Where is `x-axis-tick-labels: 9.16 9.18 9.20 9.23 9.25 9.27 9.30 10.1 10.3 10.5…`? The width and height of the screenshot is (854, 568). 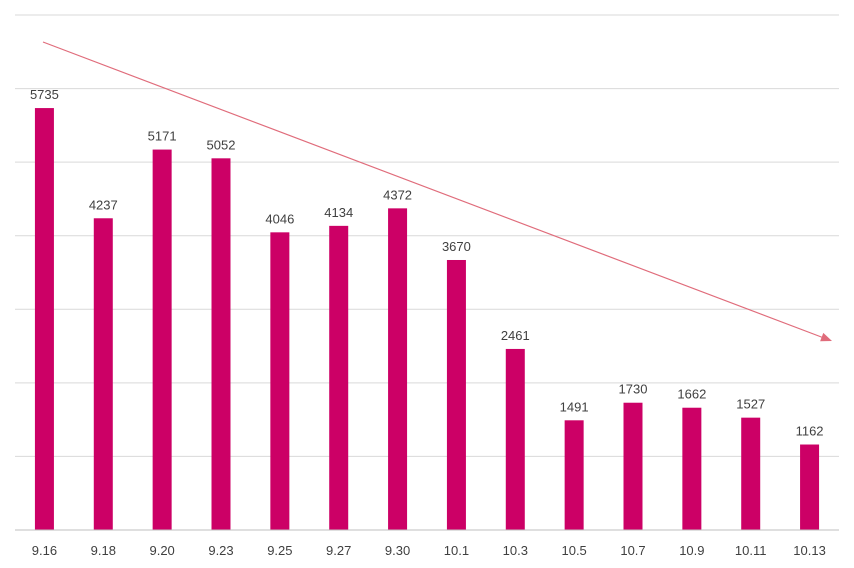
x-axis-tick-labels: 9.16 9.18 9.20 9.23 9.25 9.27 9.30 10.1 10.3 10.5… is located at coordinates (429, 550).